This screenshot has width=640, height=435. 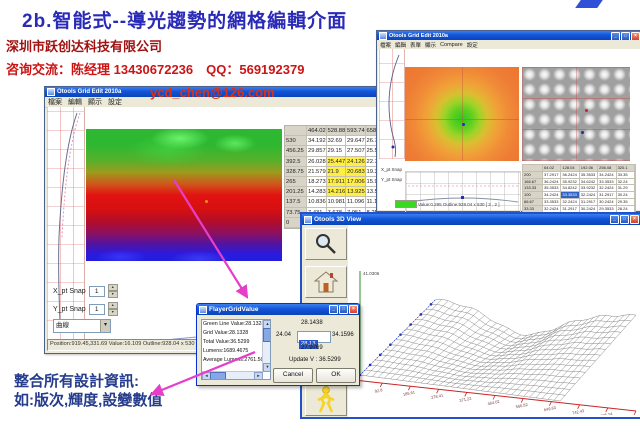 What do you see at coordinates (96, 291) in the screenshot?
I see `x-snap-input: 1` at bounding box center [96, 291].